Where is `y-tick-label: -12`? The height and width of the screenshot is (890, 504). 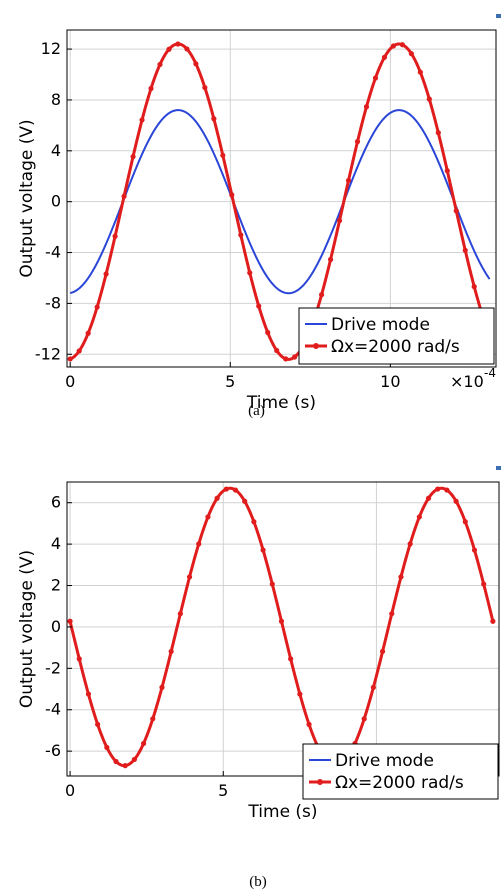 y-tick-label: -12 is located at coordinates (48, 353).